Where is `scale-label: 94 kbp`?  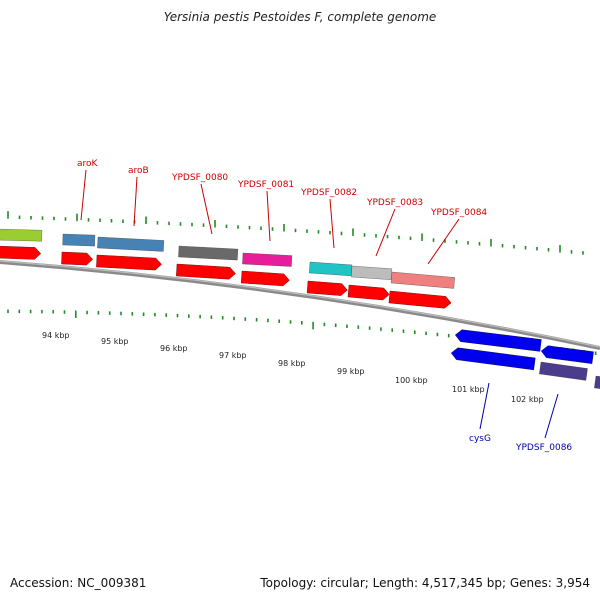 scale-label: 94 kbp is located at coordinates (56, 335).